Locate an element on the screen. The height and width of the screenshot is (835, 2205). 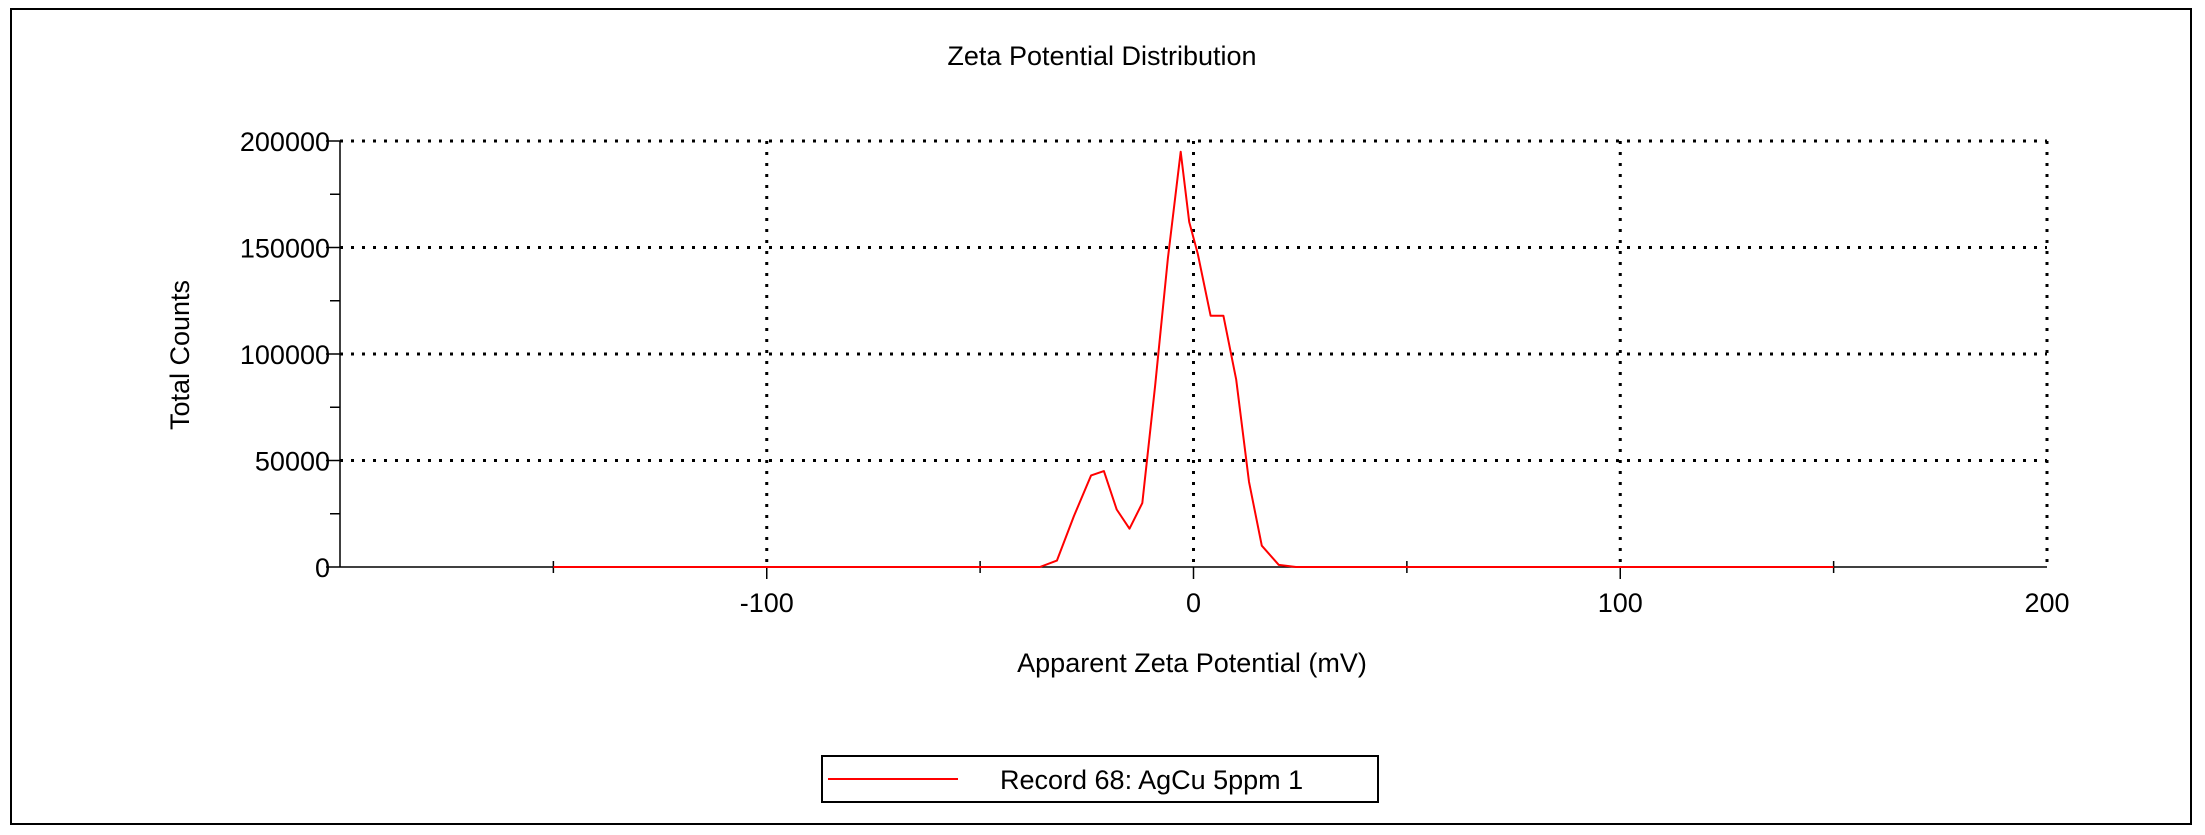
x-tick-label: 200 is located at coordinates (2046, 603).